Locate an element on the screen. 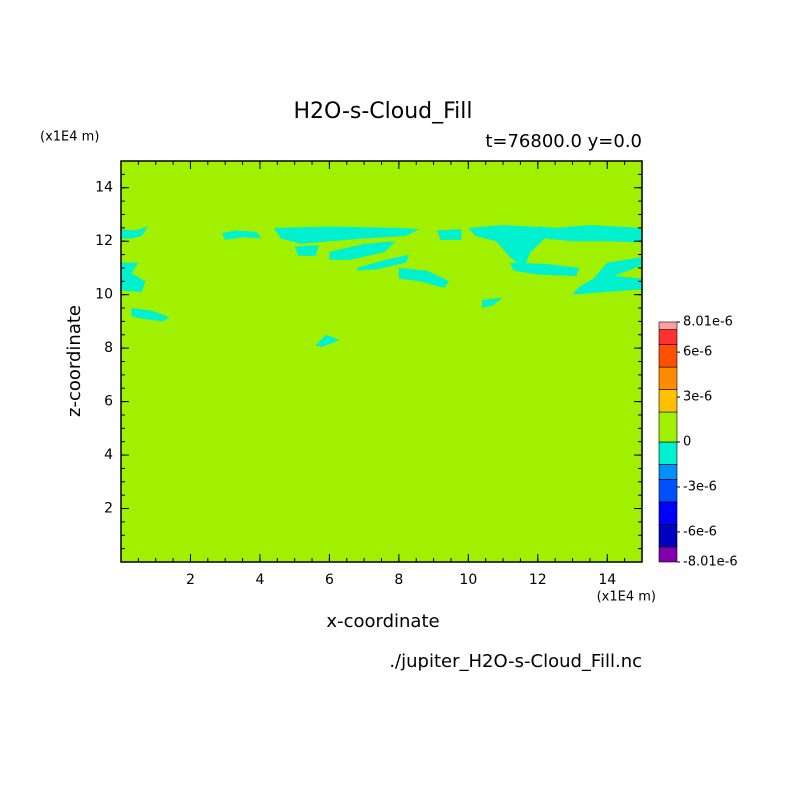 Image resolution: width=804 pixels, height=804 pixels. x-tick-label: 2 is located at coordinates (190, 580).